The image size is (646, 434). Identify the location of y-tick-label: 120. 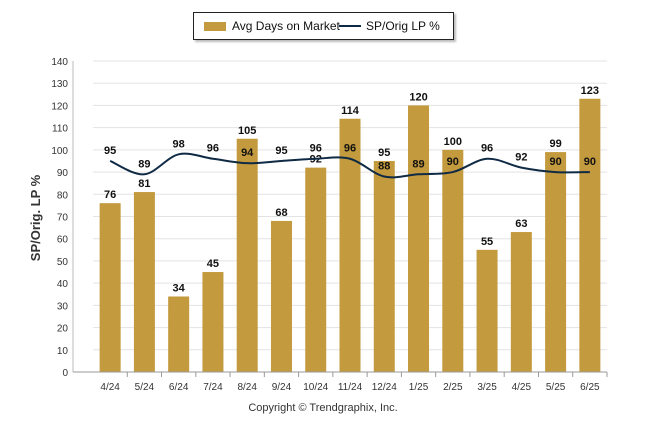
(59, 106).